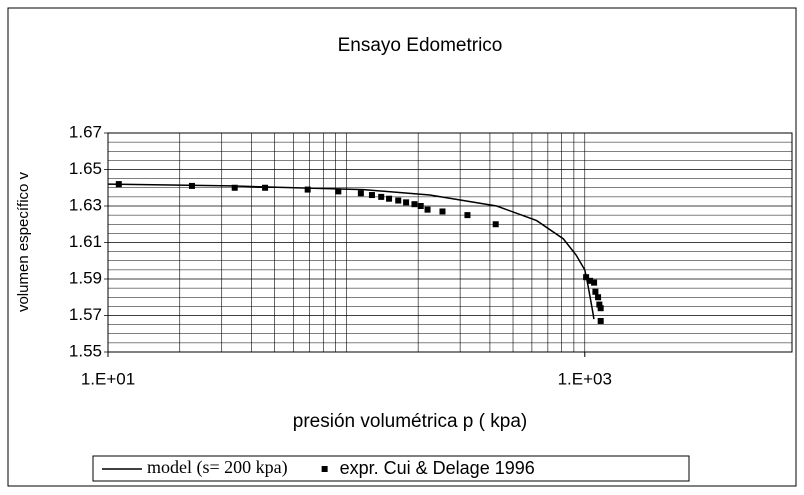 The width and height of the screenshot is (804, 495). Describe the element at coordinates (85, 241) in the screenshot. I see `y-tick-label: 1.61` at that location.